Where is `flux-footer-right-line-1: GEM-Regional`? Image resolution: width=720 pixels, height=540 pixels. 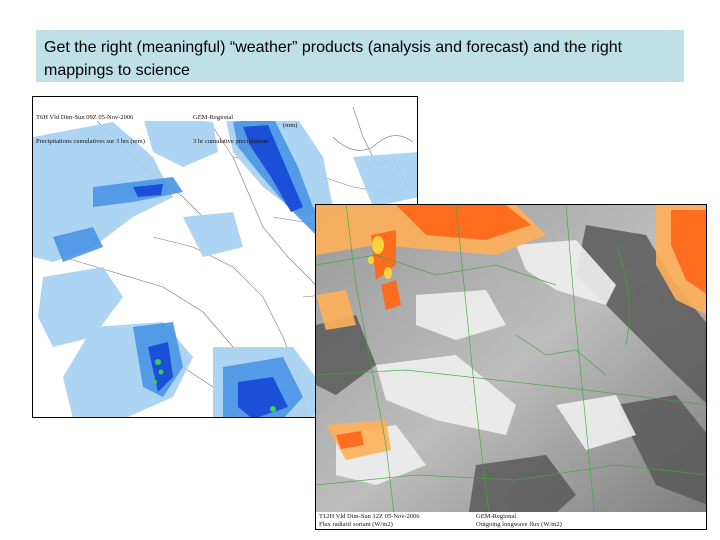
flux-footer-right-line-1: GEM-Regional is located at coordinates (496, 516).